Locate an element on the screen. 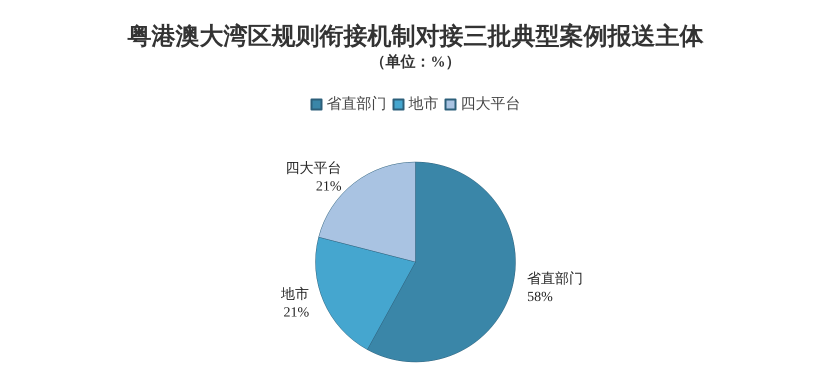  slice-label: 地市 is located at coordinates (295, 294).